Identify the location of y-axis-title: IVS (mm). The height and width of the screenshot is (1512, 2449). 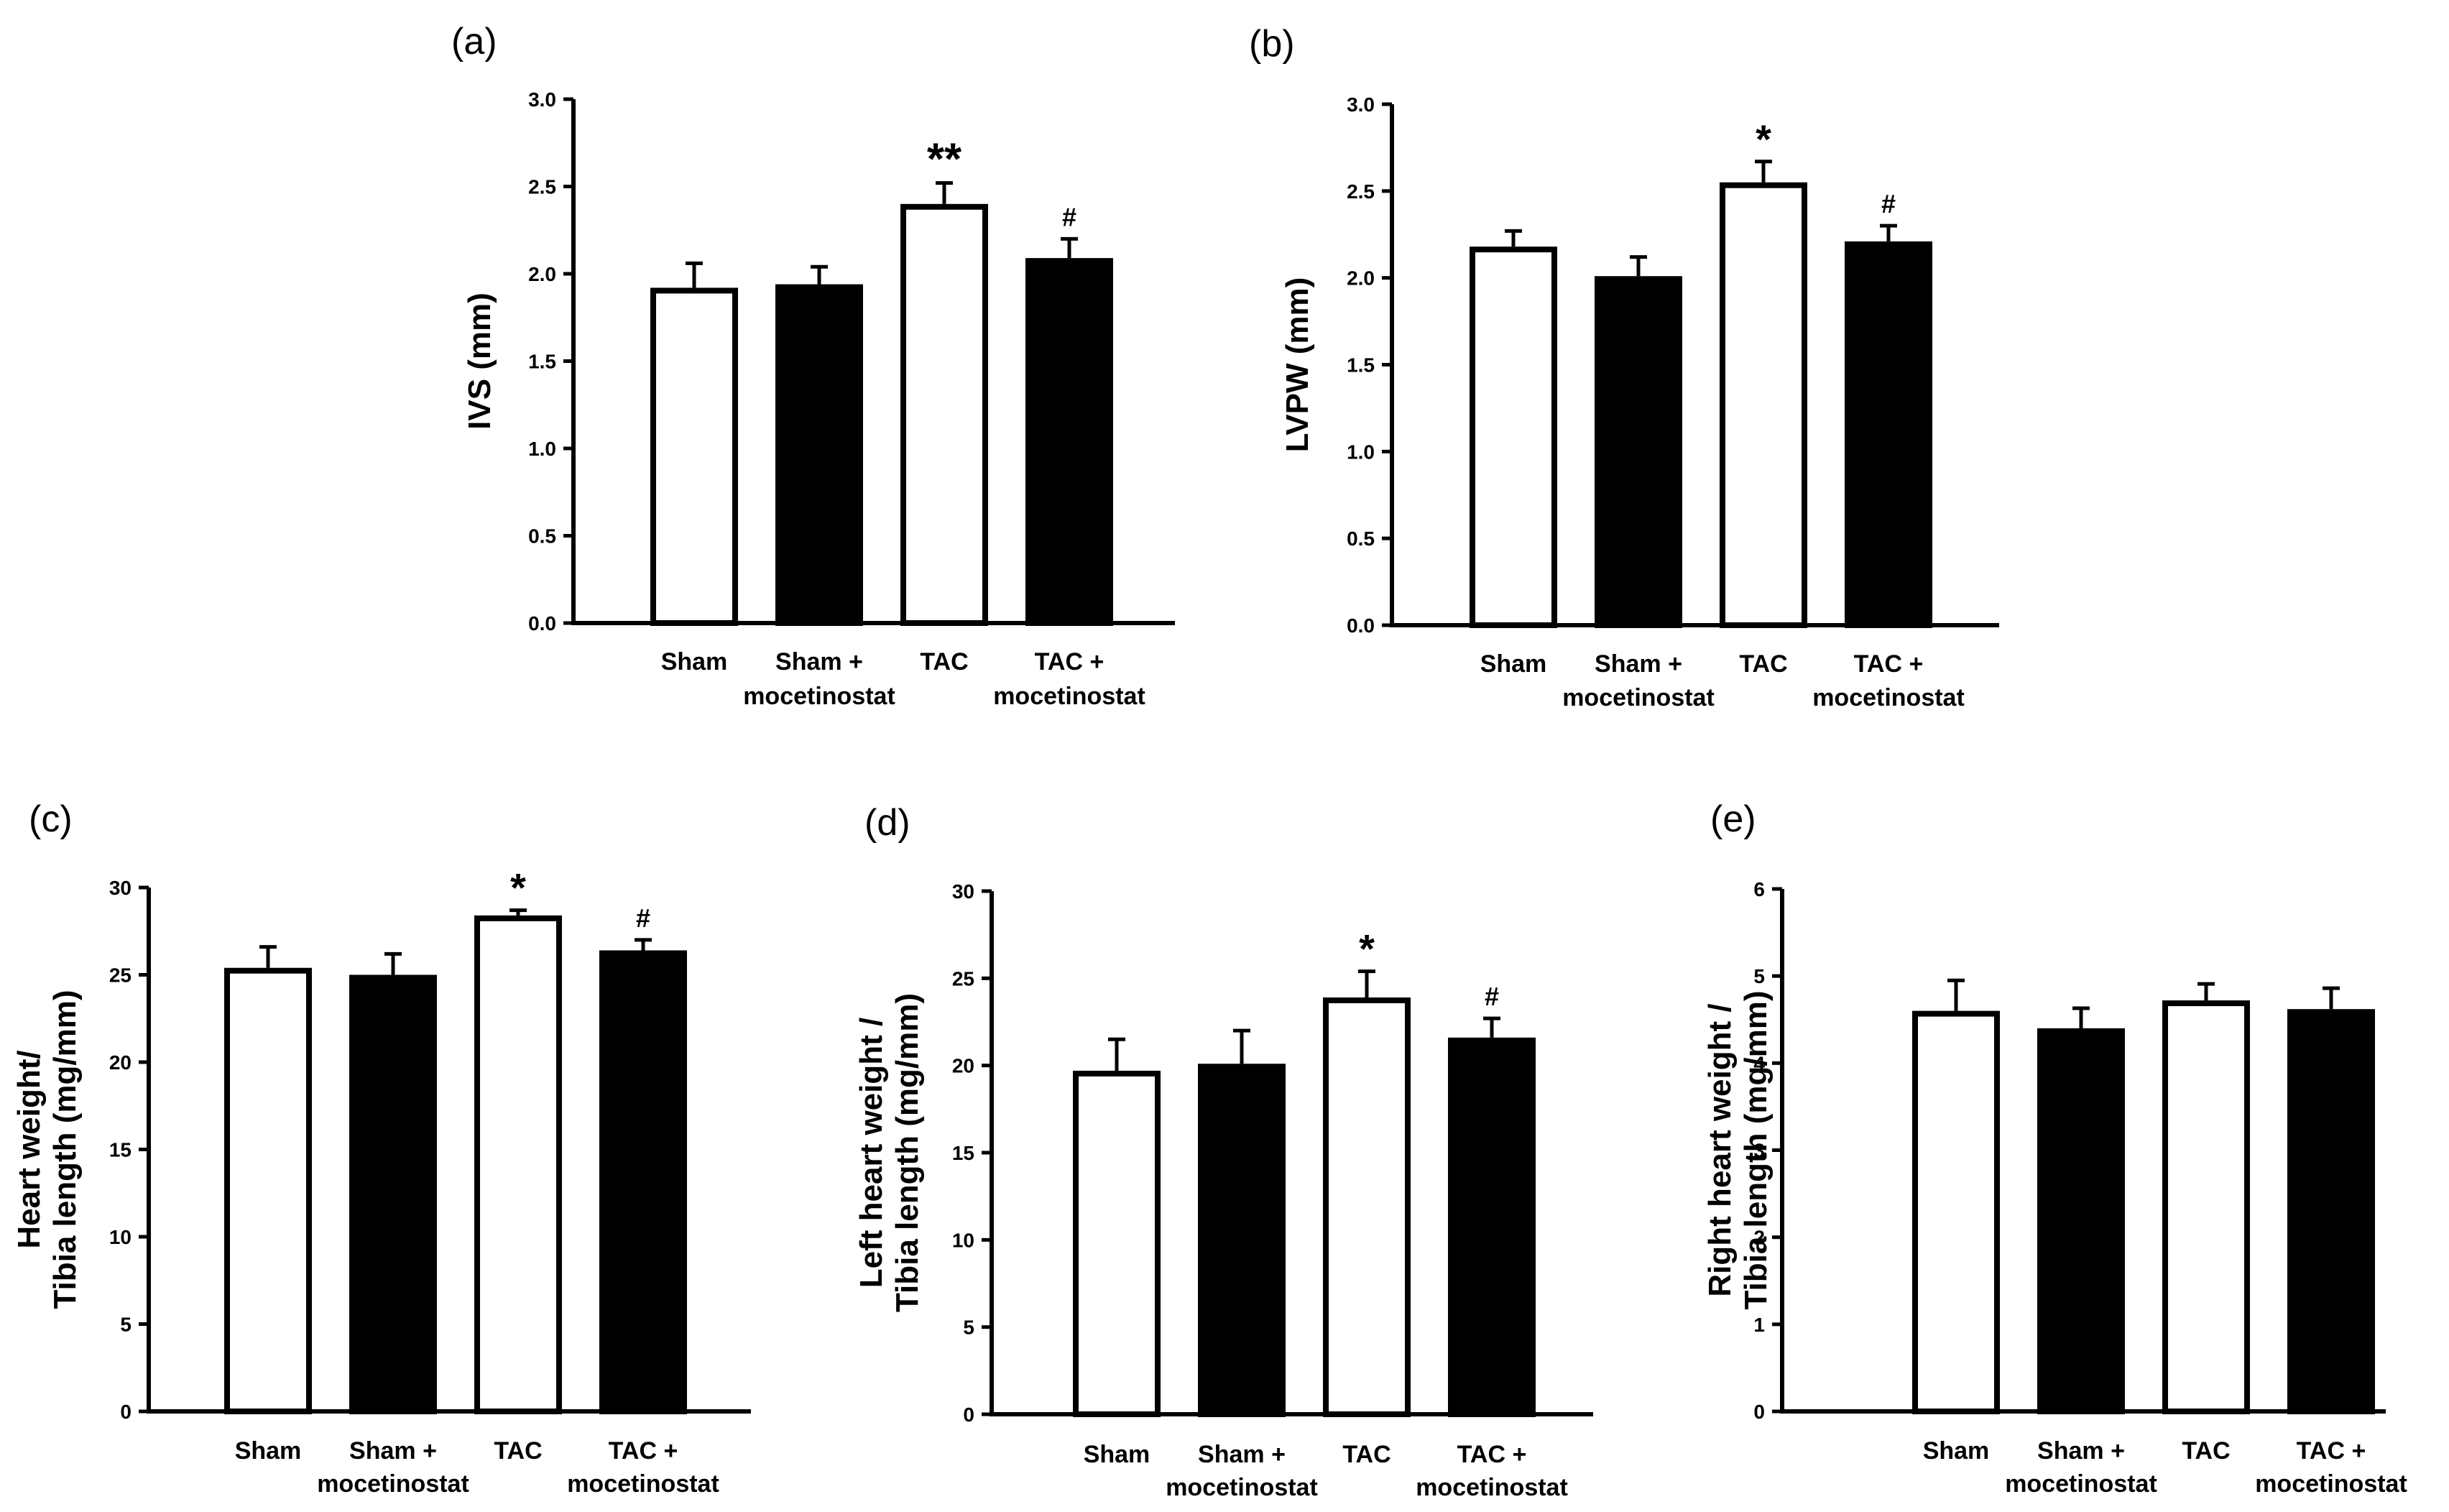
(479, 361).